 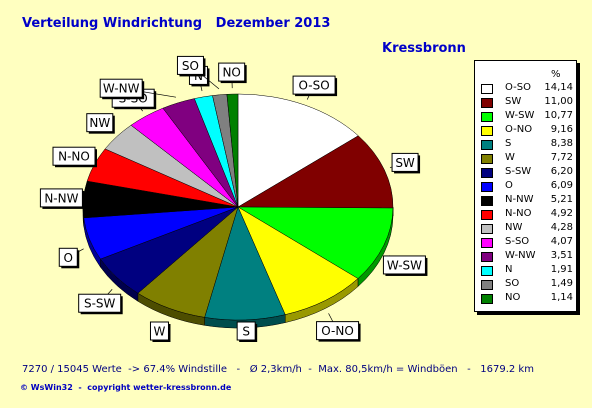 What do you see at coordinates (99, 123) in the screenshot?
I see `slice-label: NW` at bounding box center [99, 123].